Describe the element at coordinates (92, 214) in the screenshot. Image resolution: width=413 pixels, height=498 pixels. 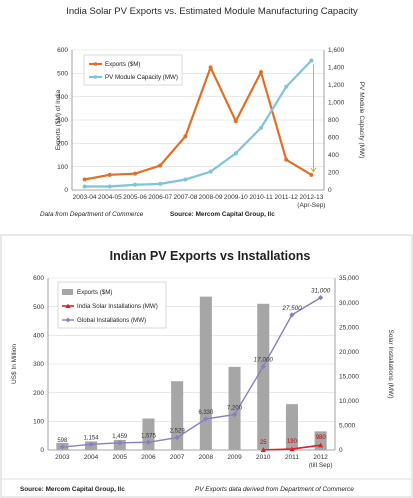
I see `footnote-left: Data from Department of Commerce` at that location.